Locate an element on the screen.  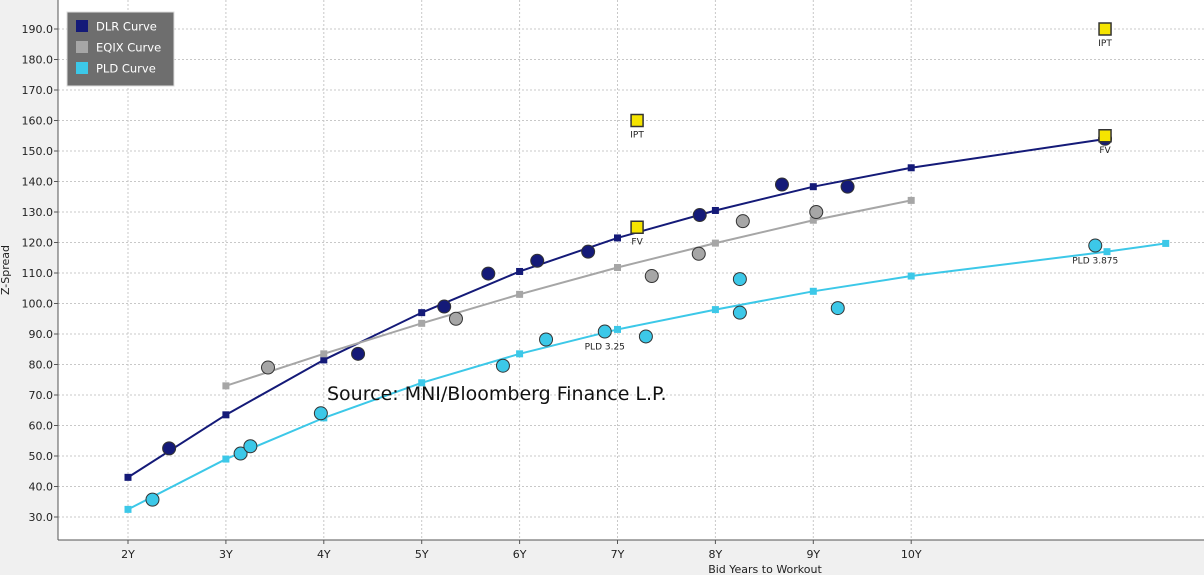
y-tick-label: 70.0 is located at coordinates (41, 395).